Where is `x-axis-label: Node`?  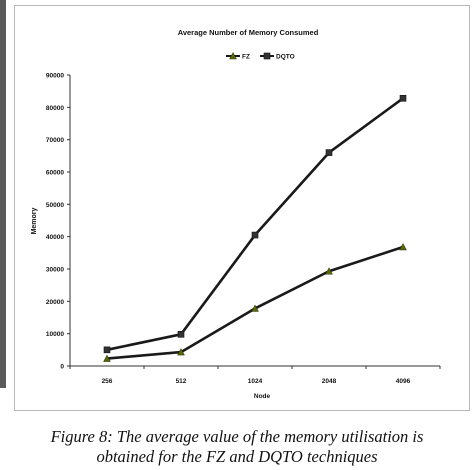 x-axis-label: Node is located at coordinates (262, 396).